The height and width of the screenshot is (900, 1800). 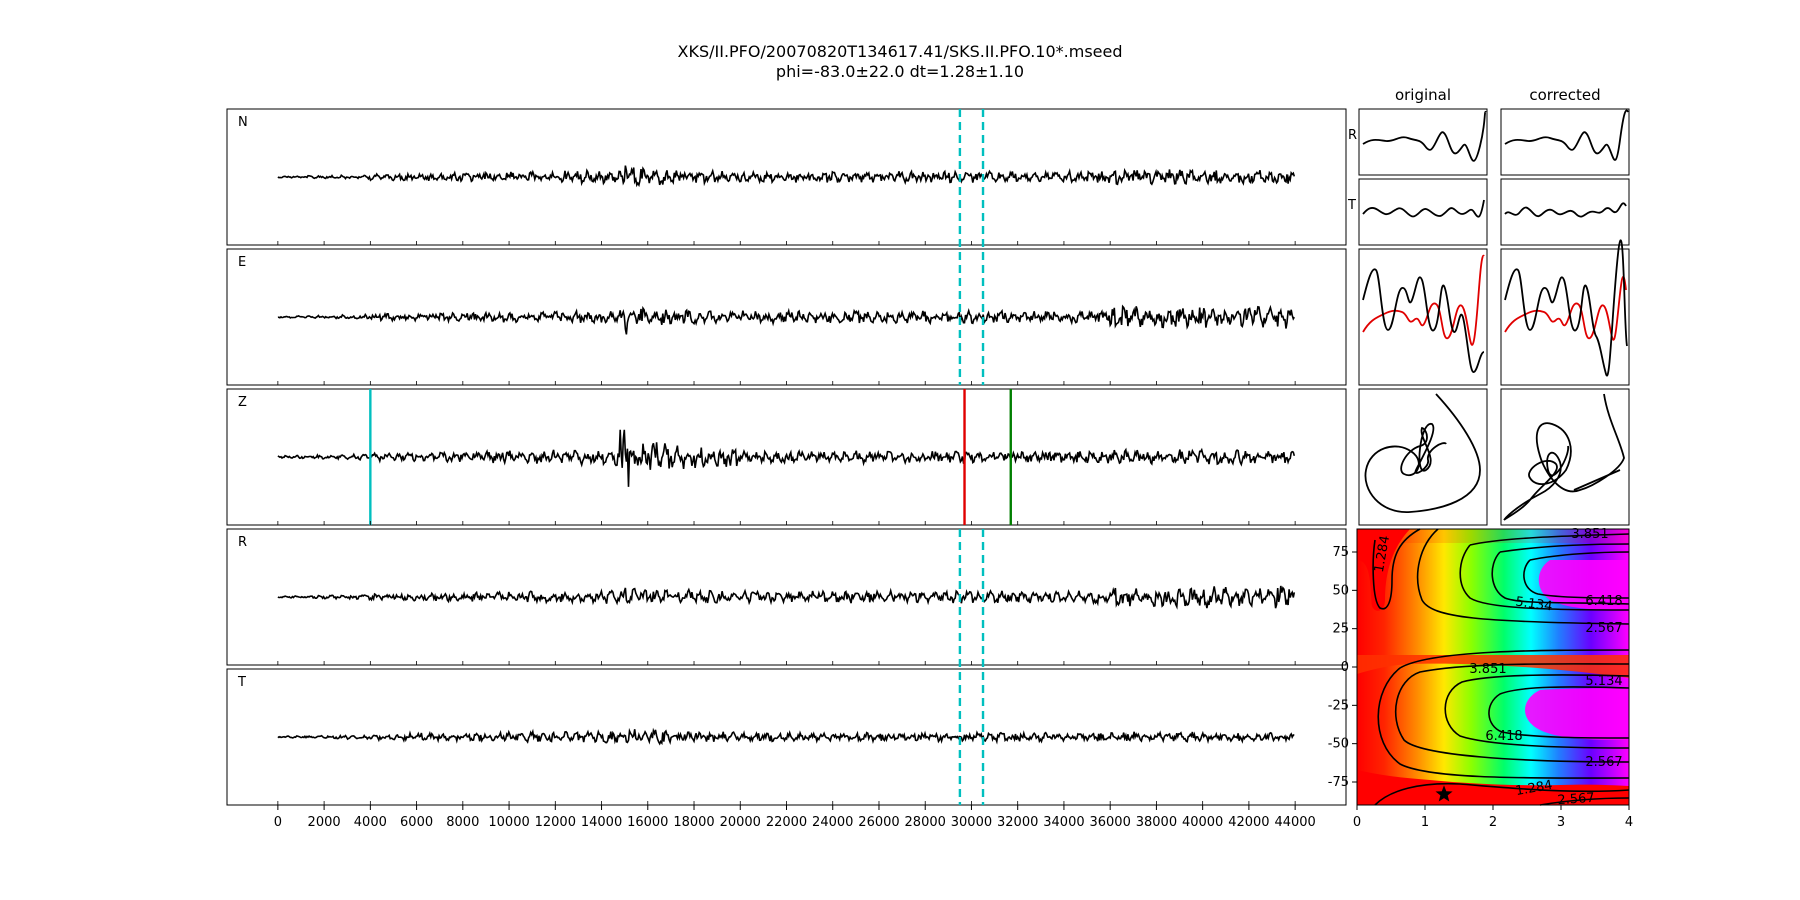 I want to click on heatmap-low-top-cover, so click(x=1383, y=570).